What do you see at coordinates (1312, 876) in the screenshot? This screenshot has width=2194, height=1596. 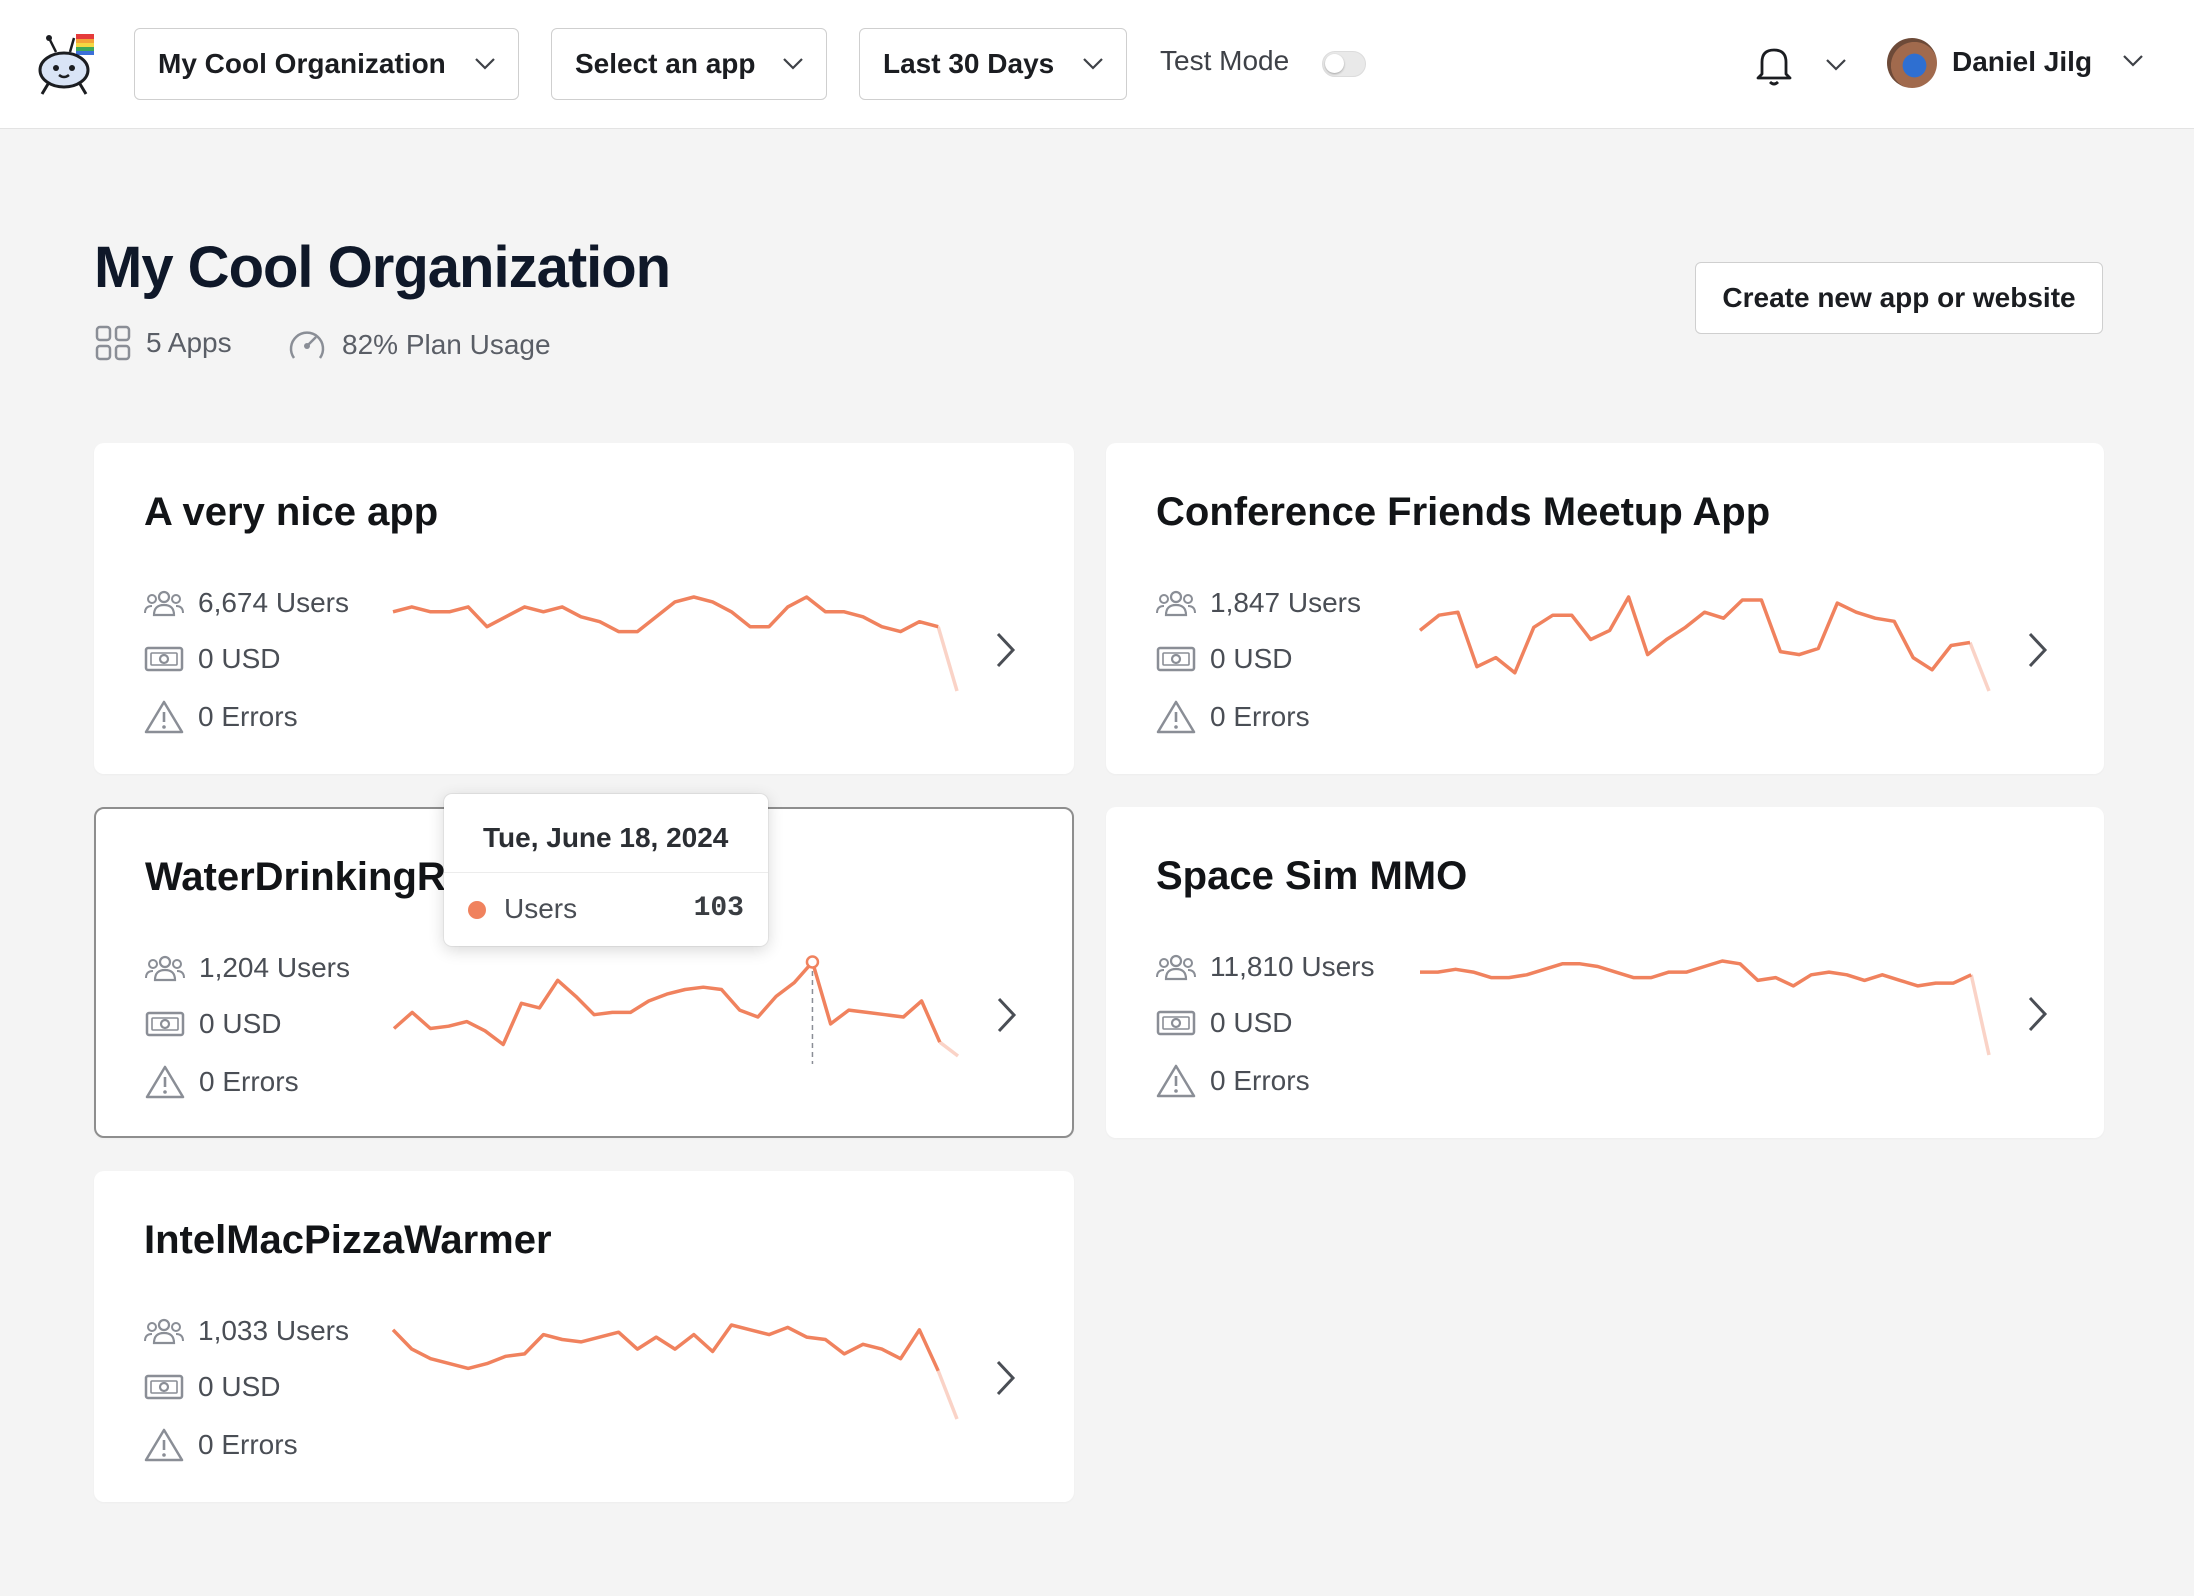 I see `app-name: Space Sim MMO` at bounding box center [1312, 876].